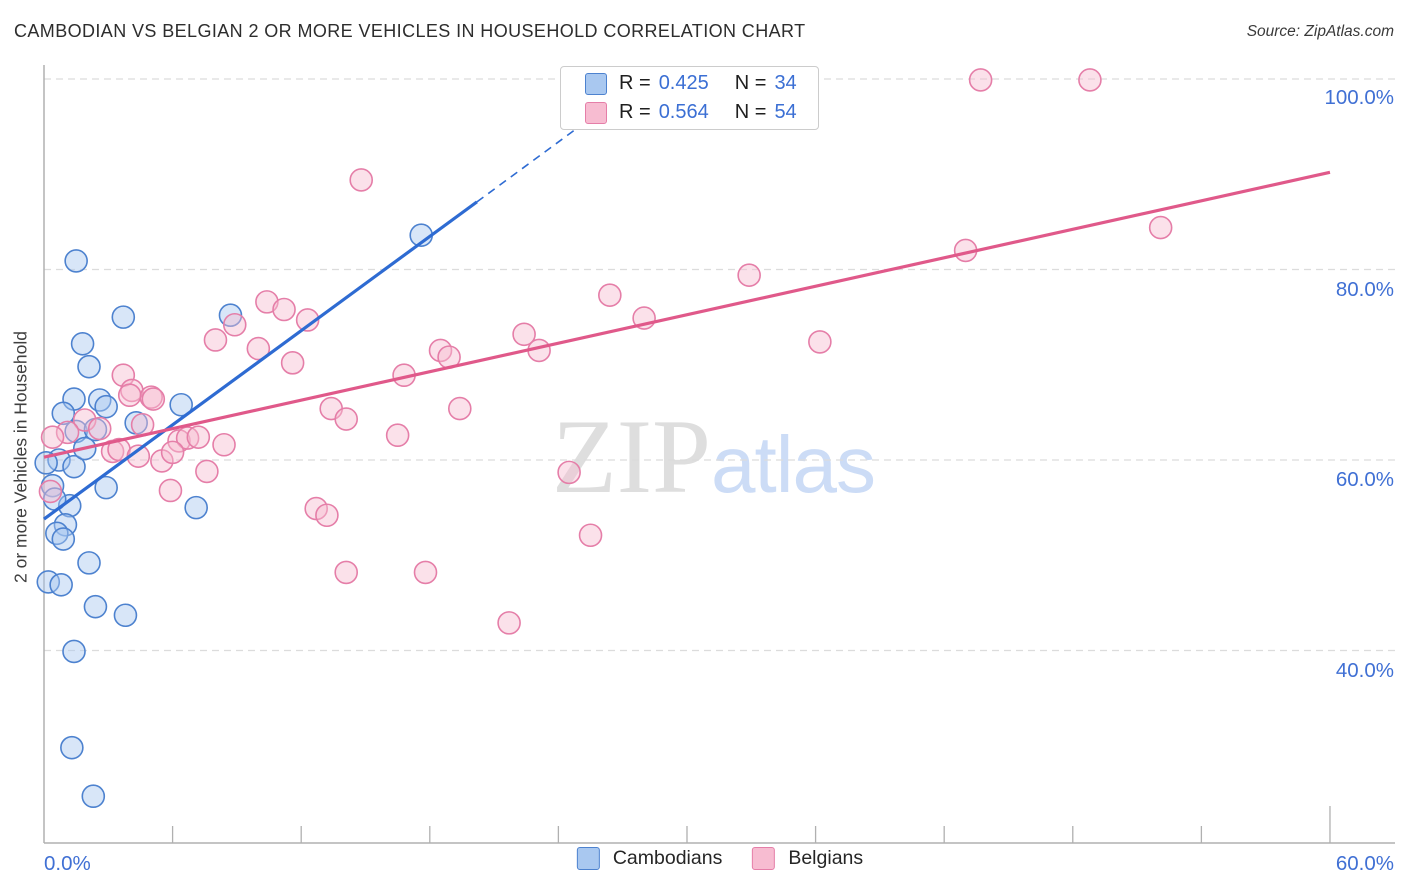 This screenshot has height=892, width=1406. Describe the element at coordinates (1320, 31) in the screenshot. I see `source-attribution: Source: ZipAtlas.com` at that location.